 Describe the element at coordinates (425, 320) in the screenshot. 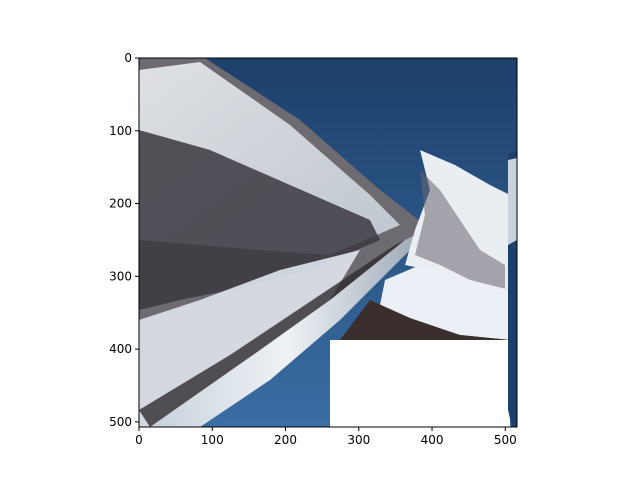

I see `right-dark-ridge` at that location.